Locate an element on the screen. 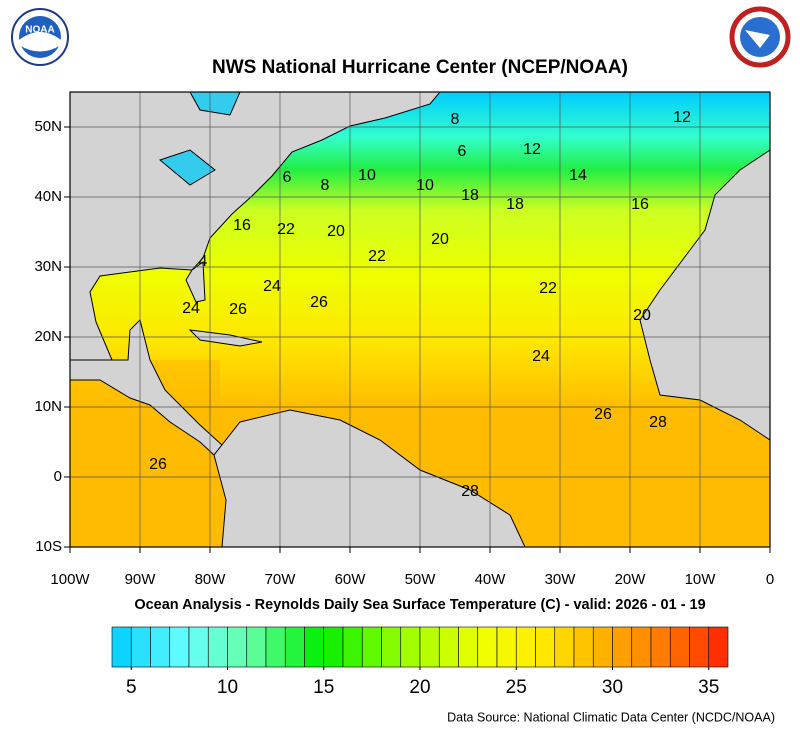 The height and width of the screenshot is (742, 800). y-tick-label: 0 is located at coordinates (58, 476).